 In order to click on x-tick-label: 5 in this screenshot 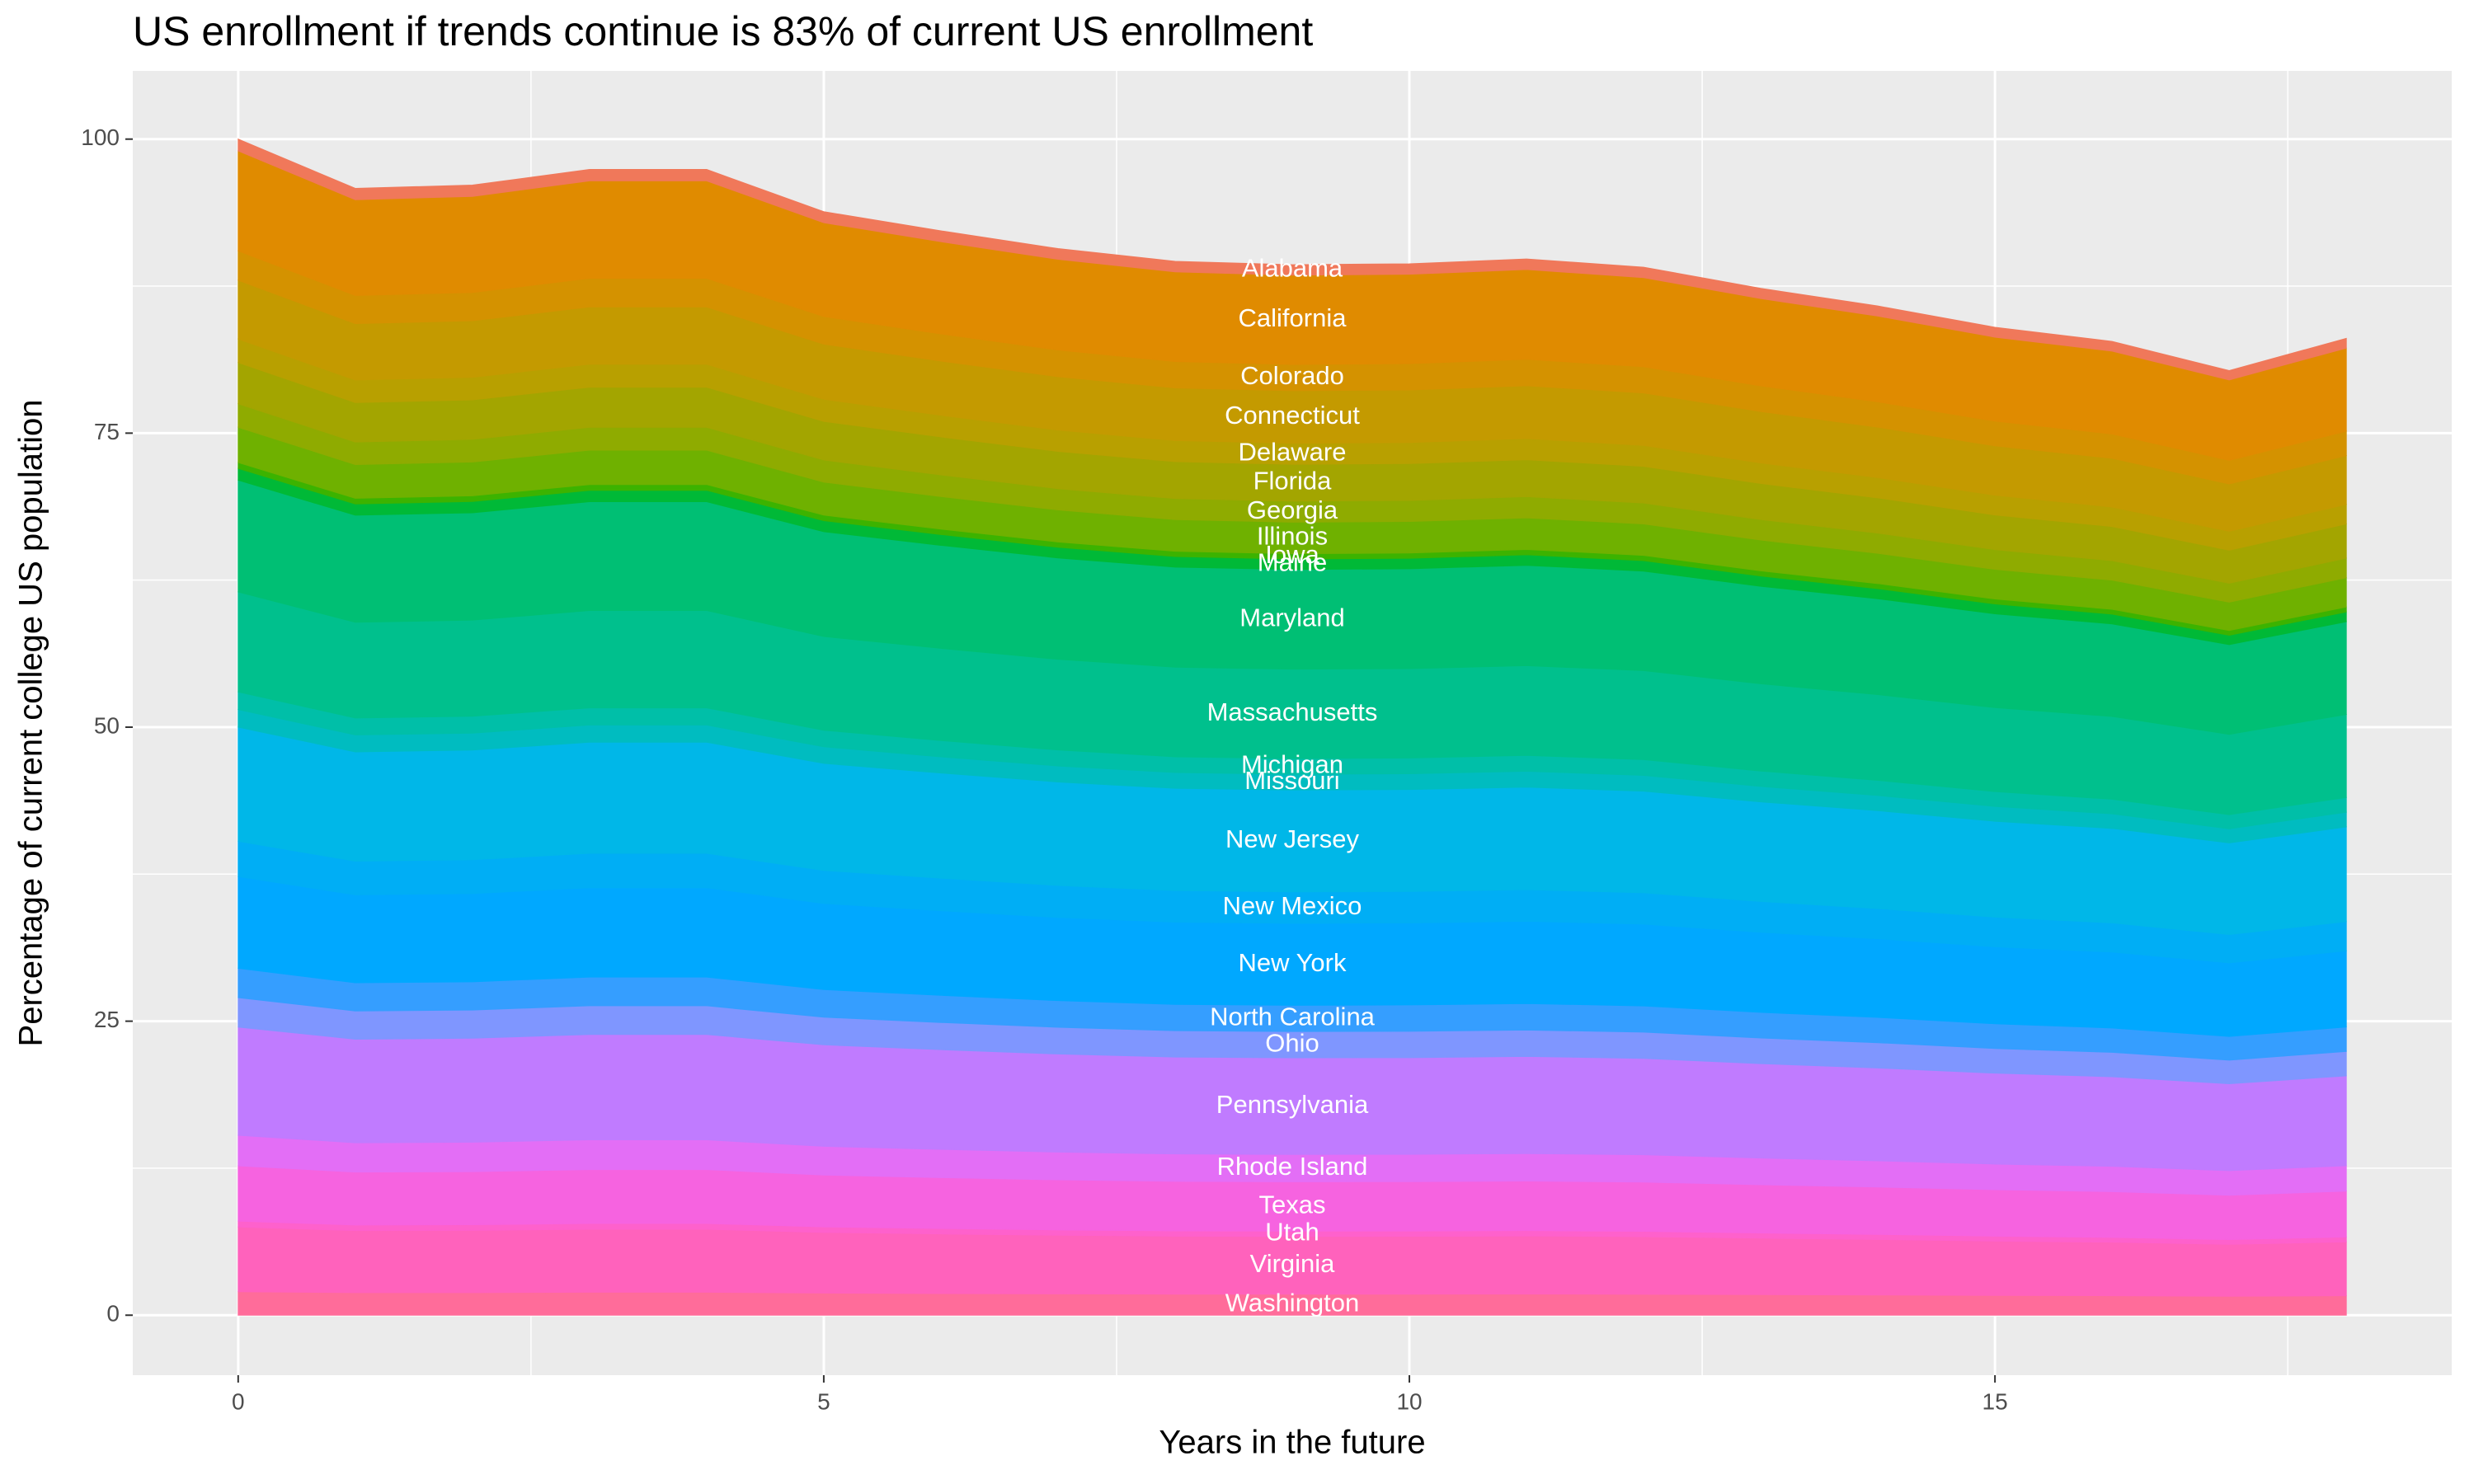, I will do `click(823, 1401)`.